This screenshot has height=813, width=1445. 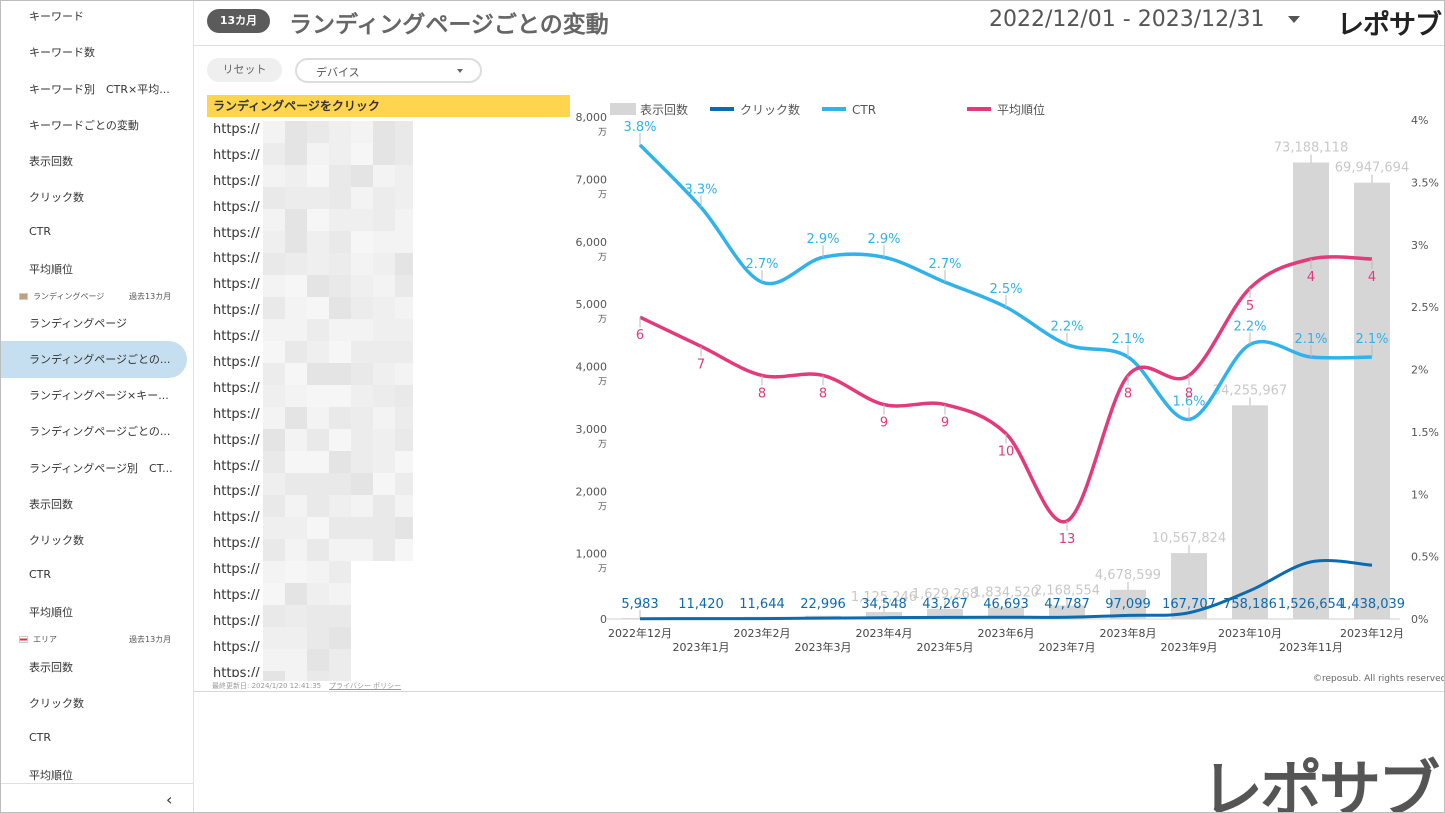 What do you see at coordinates (819, 691) in the screenshot?
I see `panel-divider` at bounding box center [819, 691].